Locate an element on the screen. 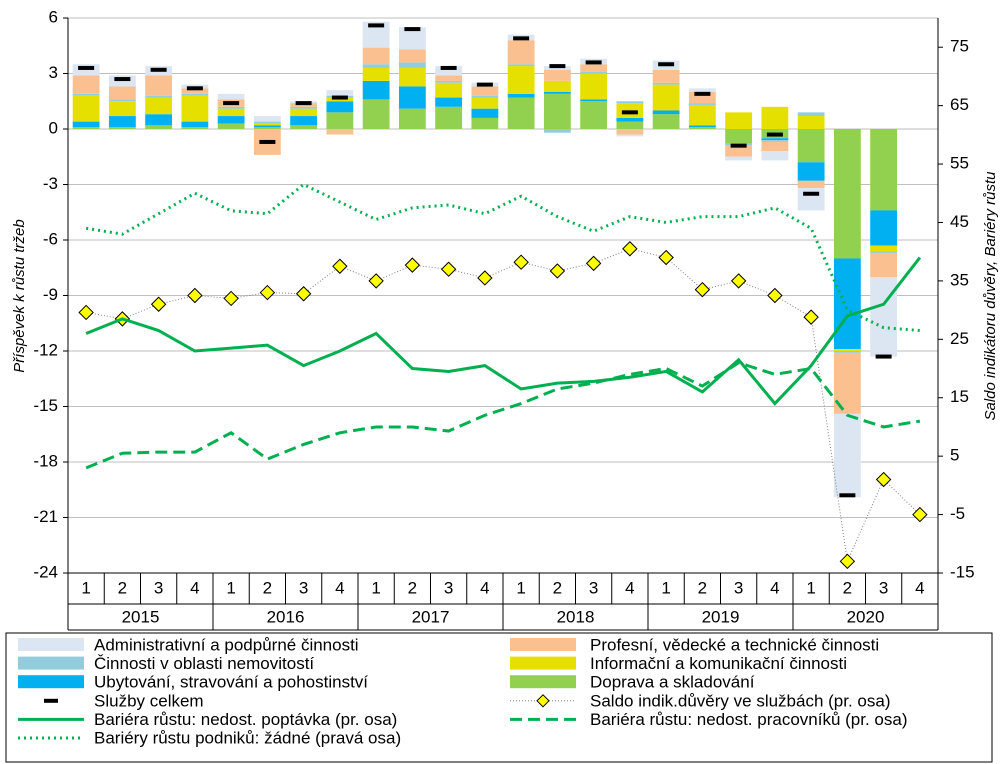 Image resolution: width=1001 pixels, height=764 pixels. y-tick-label: -21 is located at coordinates (45, 516).